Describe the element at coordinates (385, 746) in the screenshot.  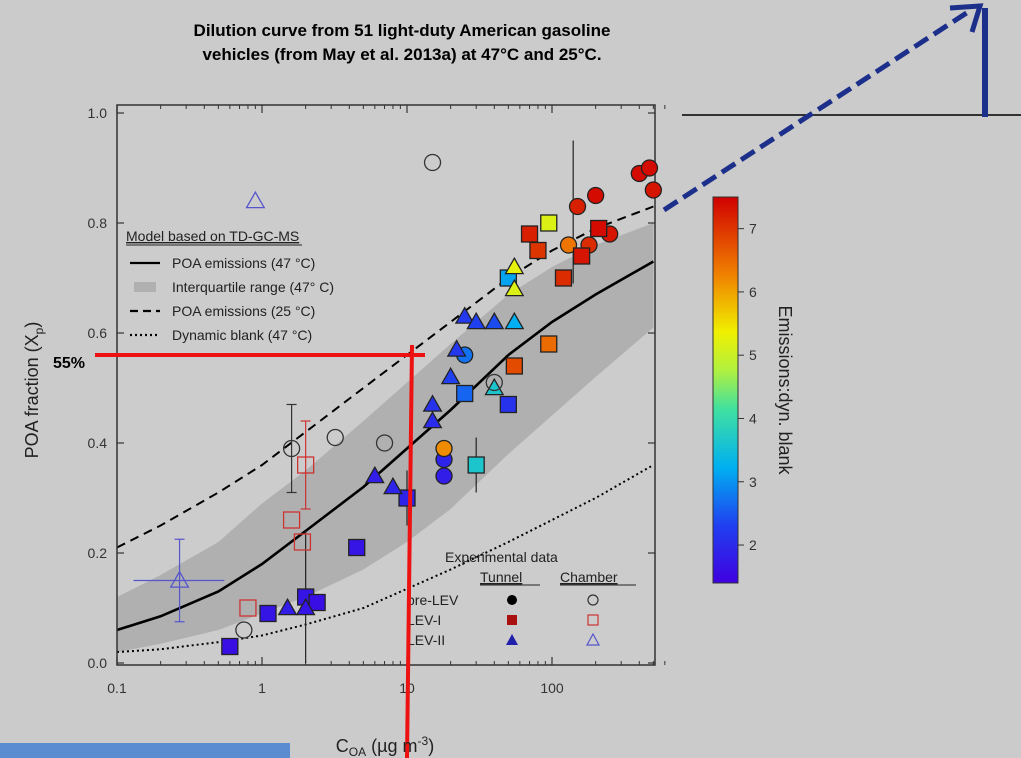
I see `x-axis-label: COA (µg m-3)` at that location.